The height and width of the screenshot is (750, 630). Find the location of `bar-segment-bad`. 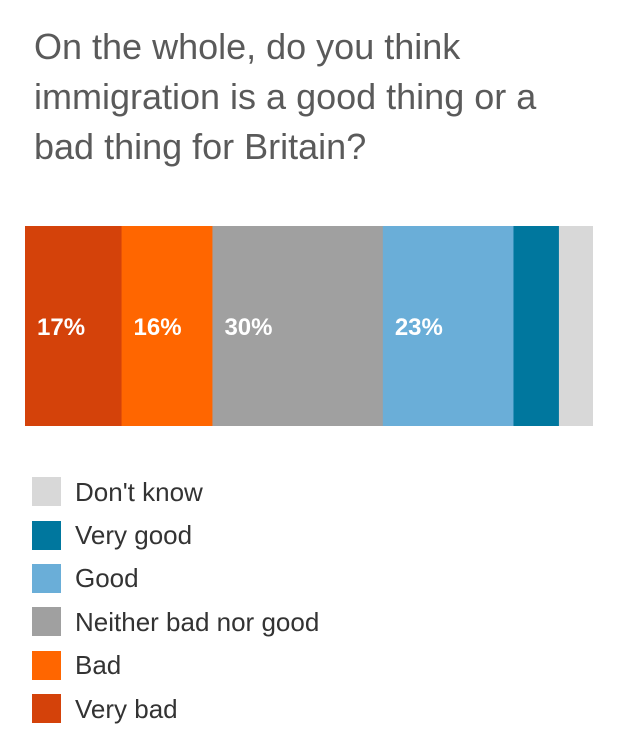

bar-segment-bad is located at coordinates (167, 326).